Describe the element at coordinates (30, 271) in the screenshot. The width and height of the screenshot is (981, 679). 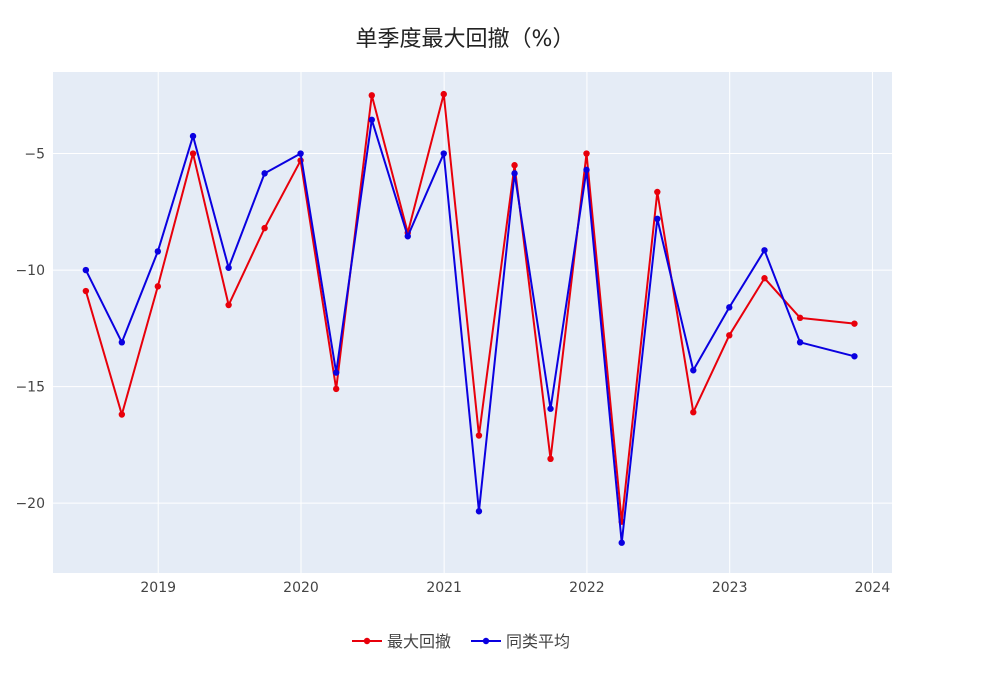
I see `y-tick-label: −10` at that location.